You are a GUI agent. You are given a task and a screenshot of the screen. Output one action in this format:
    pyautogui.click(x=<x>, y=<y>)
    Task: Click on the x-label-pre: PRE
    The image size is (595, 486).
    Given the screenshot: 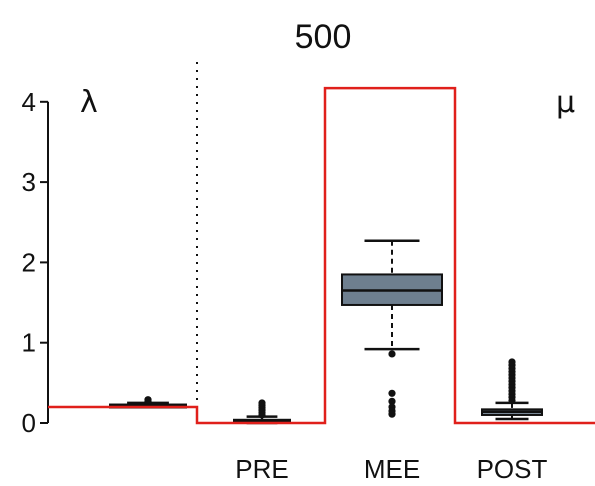 What is the action you would take?
    pyautogui.click(x=261, y=469)
    